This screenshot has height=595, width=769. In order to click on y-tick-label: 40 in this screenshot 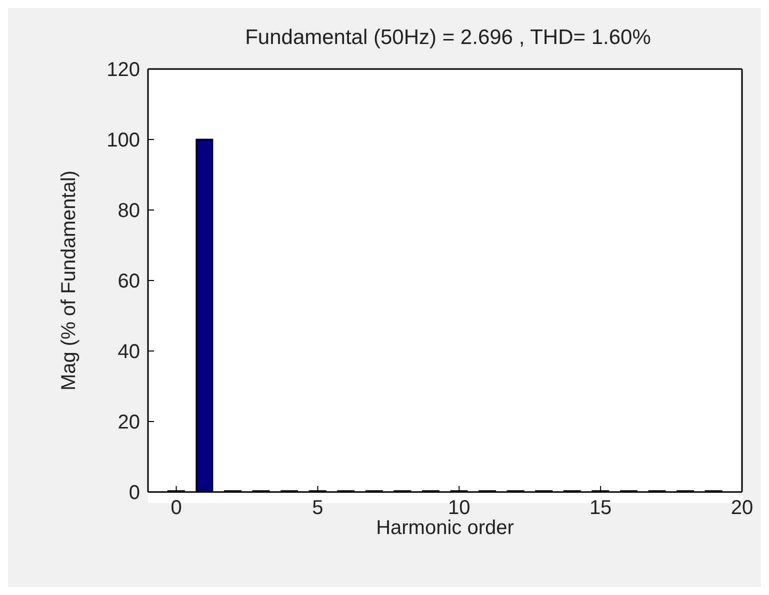, I will do `click(129, 352)`.